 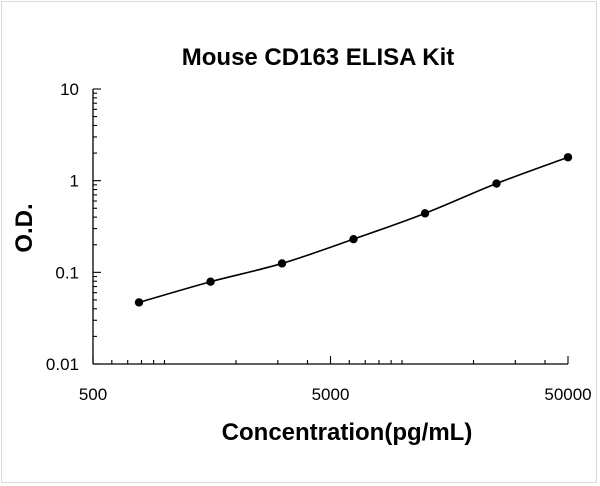 I want to click on x-tick-label: 50000, so click(x=567, y=394).